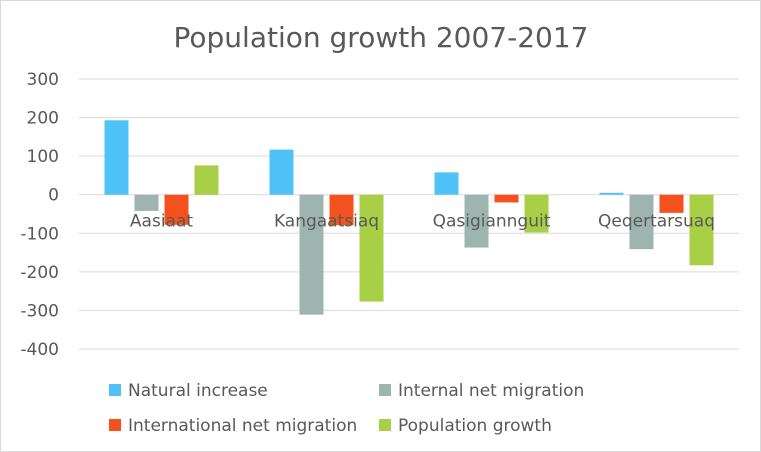 This screenshot has width=761, height=452. Describe the element at coordinates (475, 426) in the screenshot. I see `legend-label: Population growth` at that location.